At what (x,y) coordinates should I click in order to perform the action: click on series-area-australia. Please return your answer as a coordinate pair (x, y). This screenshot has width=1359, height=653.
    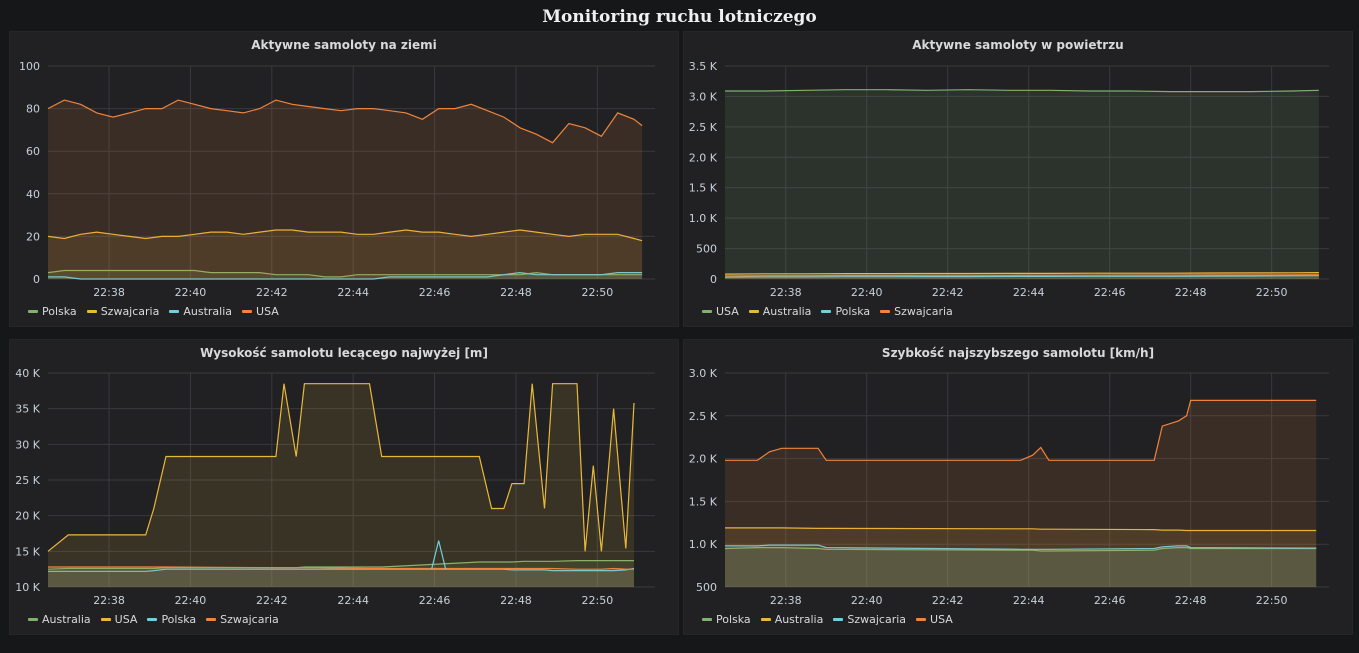
    Looking at the image, I should click on (345, 275).